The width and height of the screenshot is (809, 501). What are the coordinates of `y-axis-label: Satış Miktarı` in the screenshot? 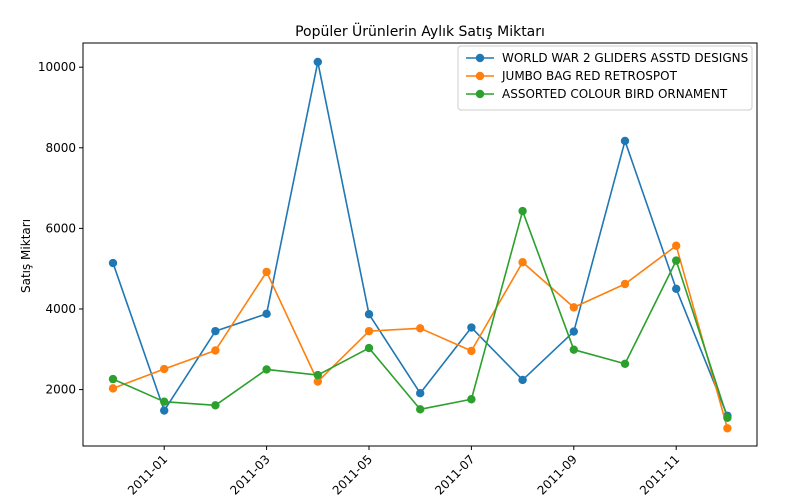 It's located at (26, 256).